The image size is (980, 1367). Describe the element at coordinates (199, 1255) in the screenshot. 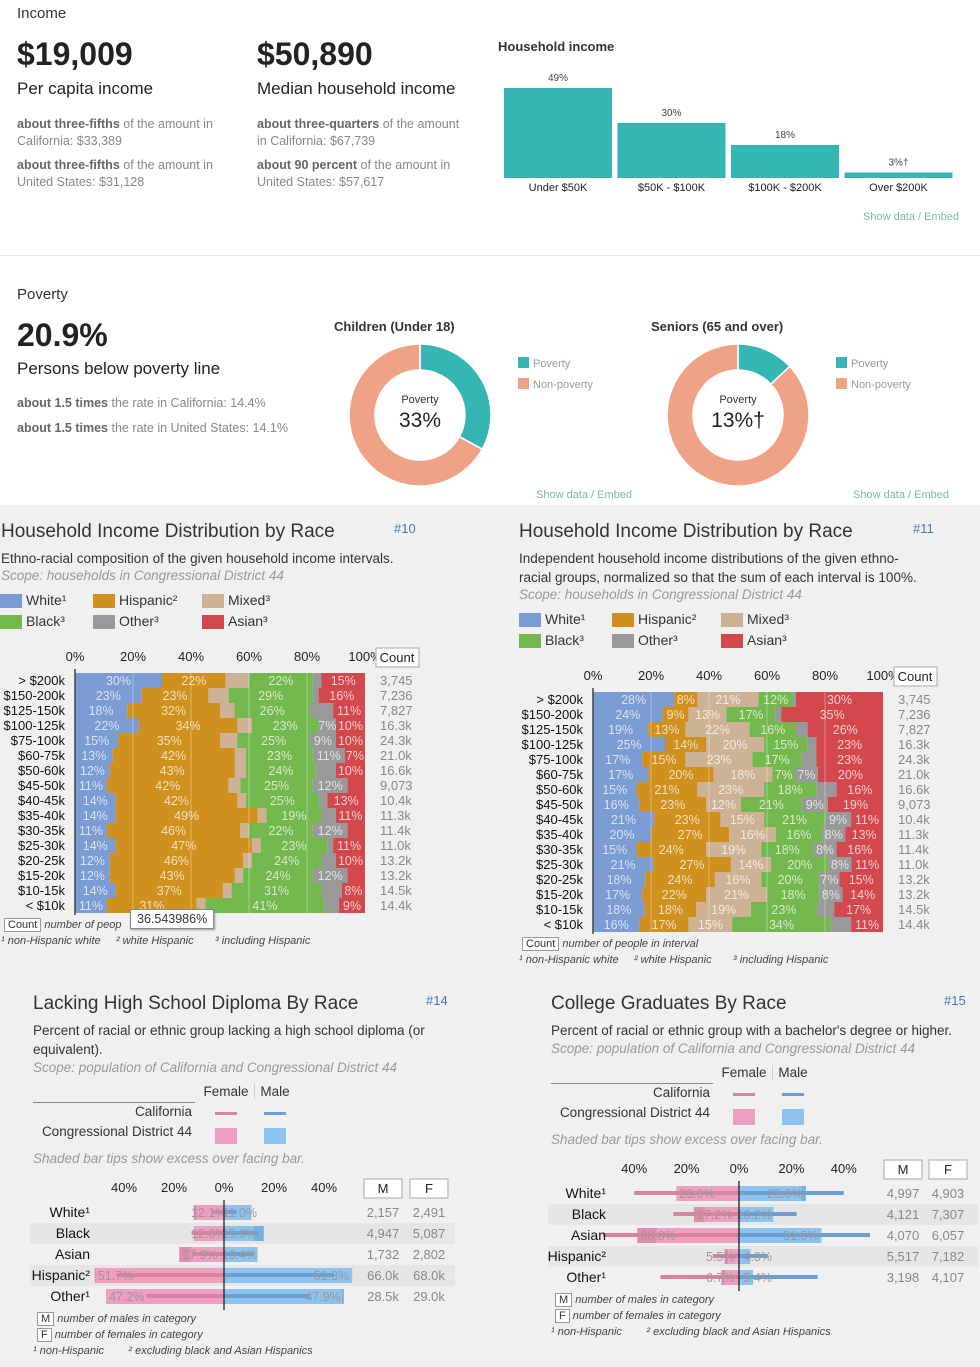

I see `female-value-label: 17.9%` at that location.